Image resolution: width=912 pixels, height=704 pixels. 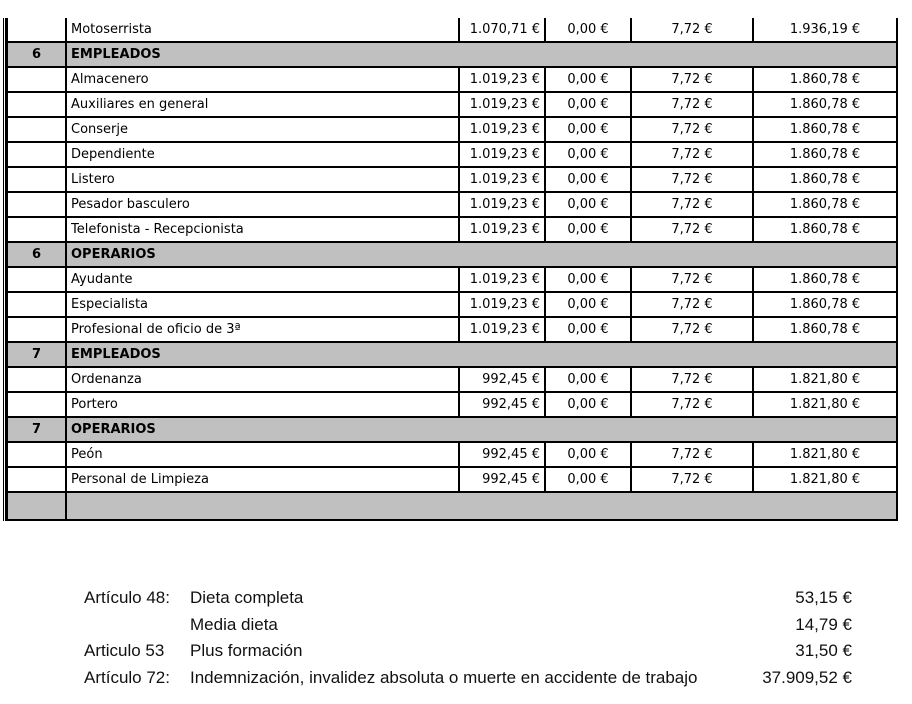 What do you see at coordinates (456, 601) in the screenshot?
I see `footer-row: Artículo 48: Dieta completa 53,15 €` at bounding box center [456, 601].